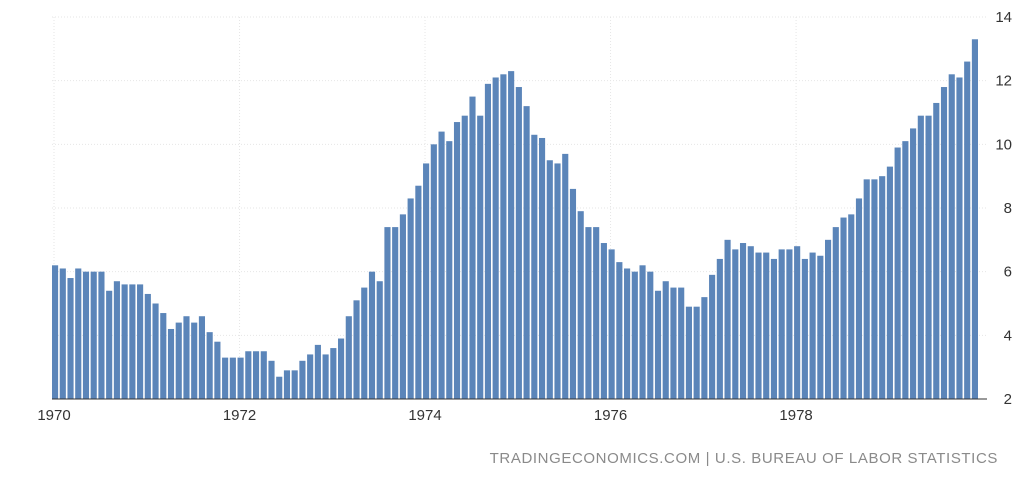 The image size is (1024, 478). What do you see at coordinates (1003, 17) in the screenshot?
I see `y-tick-label: 14` at bounding box center [1003, 17].